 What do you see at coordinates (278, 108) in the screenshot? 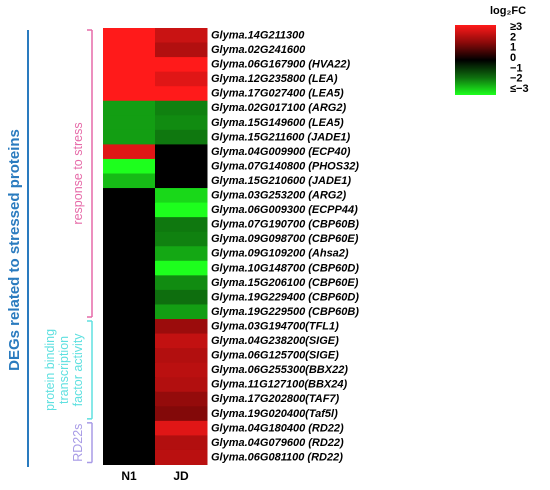
I see `row-label: Glyma.02G017100 (ARG2)` at bounding box center [278, 108].